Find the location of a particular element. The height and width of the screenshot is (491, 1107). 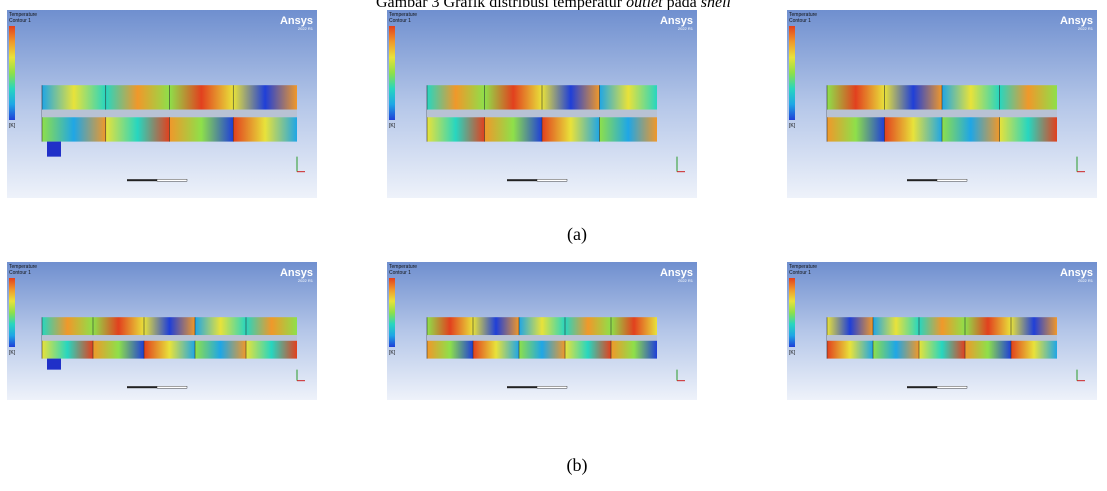

caption-part: Gambar 3 Grafik distribusi temperatur is located at coordinates (501, 5).